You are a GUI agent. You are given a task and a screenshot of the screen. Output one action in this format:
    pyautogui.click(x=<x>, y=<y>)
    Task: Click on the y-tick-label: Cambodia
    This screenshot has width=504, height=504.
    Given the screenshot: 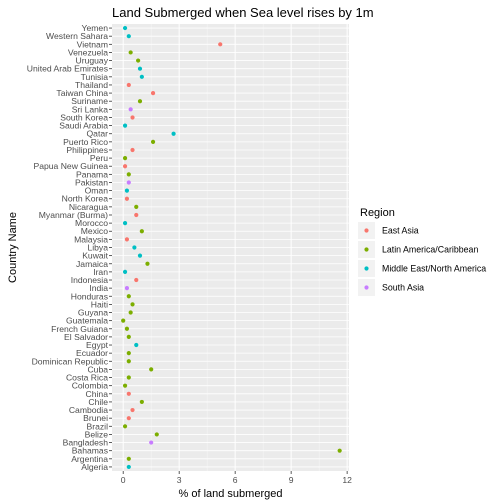 What is the action you would take?
    pyautogui.click(x=88, y=410)
    